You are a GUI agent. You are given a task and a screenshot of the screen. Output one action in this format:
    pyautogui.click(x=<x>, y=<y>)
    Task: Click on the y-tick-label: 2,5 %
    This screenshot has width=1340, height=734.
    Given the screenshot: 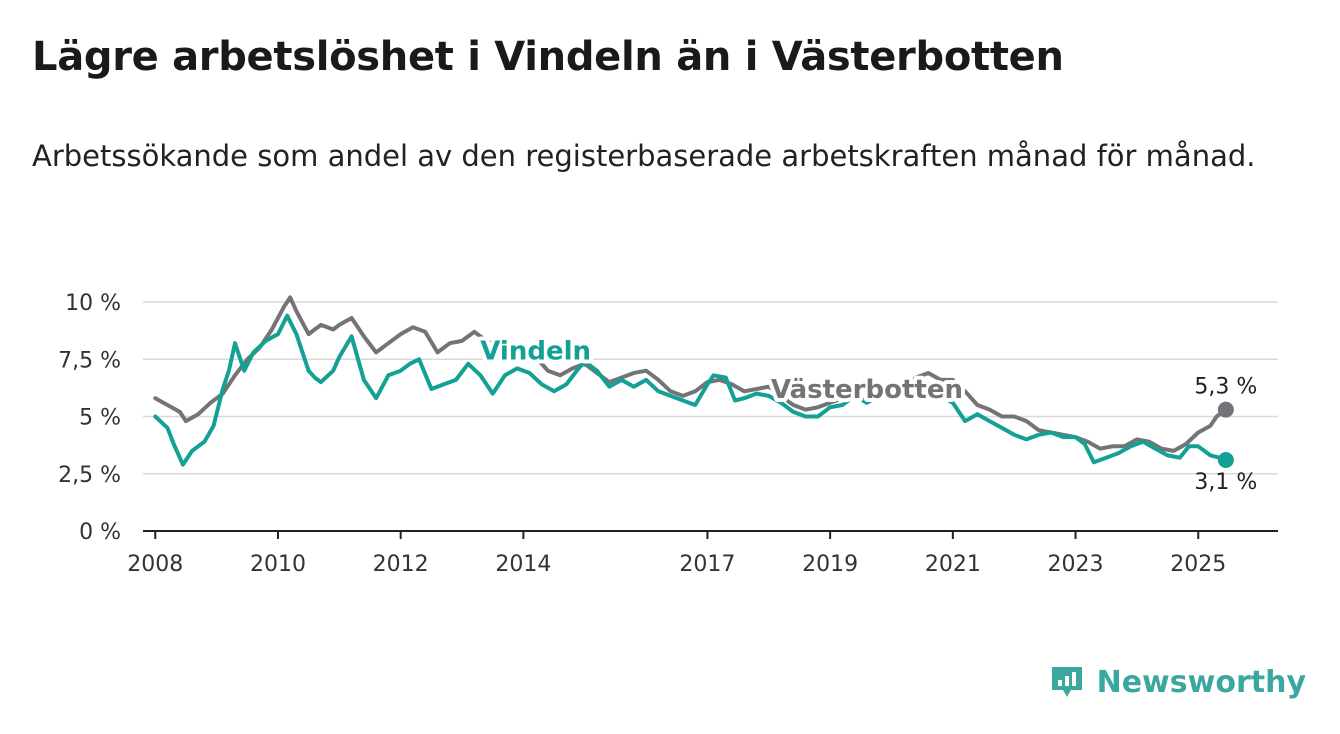 What is the action you would take?
    pyautogui.click(x=89, y=475)
    